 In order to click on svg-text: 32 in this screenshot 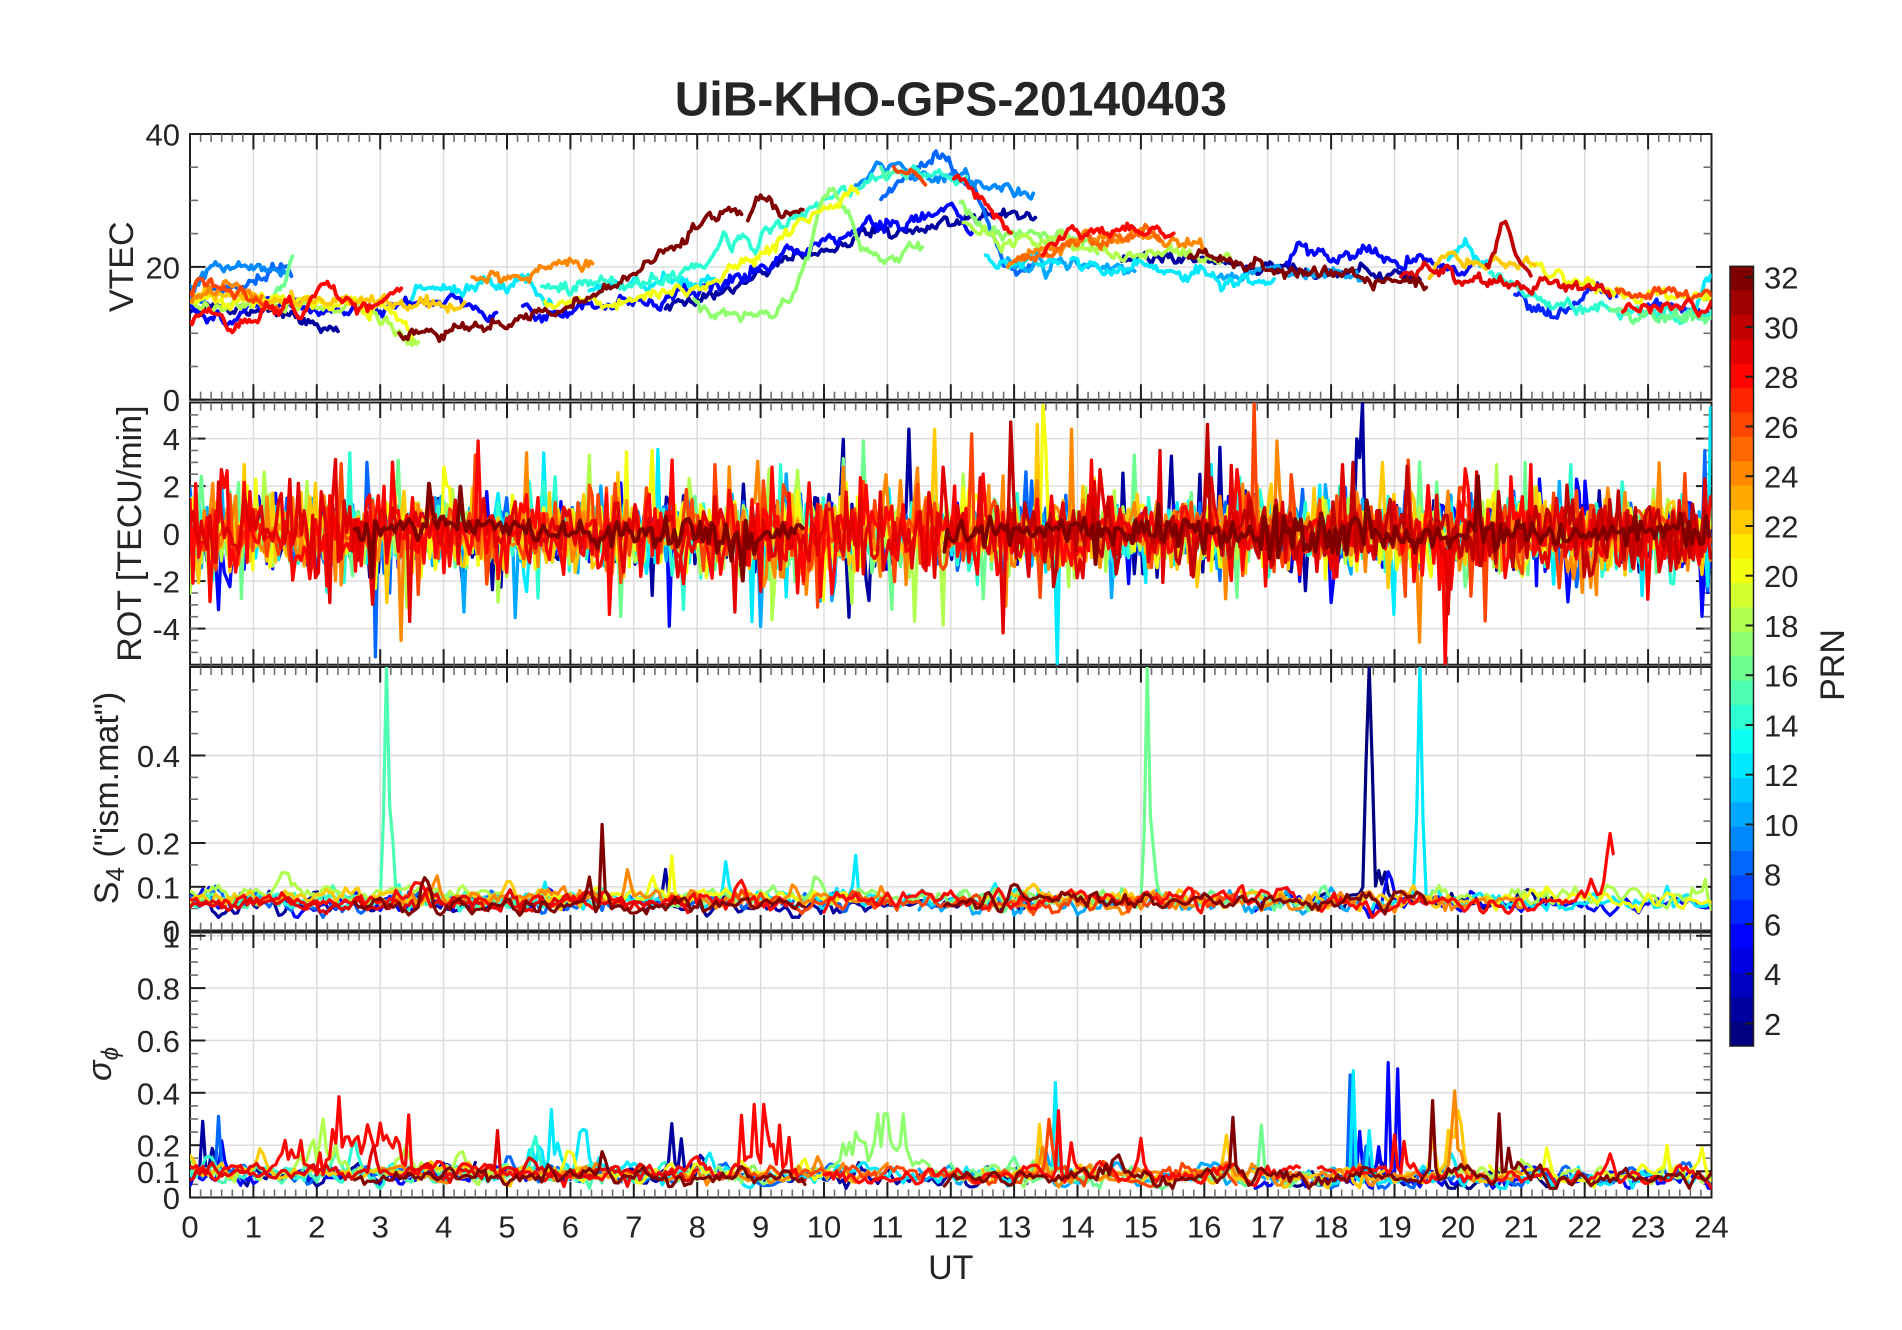, I will do `click(1781, 278)`.